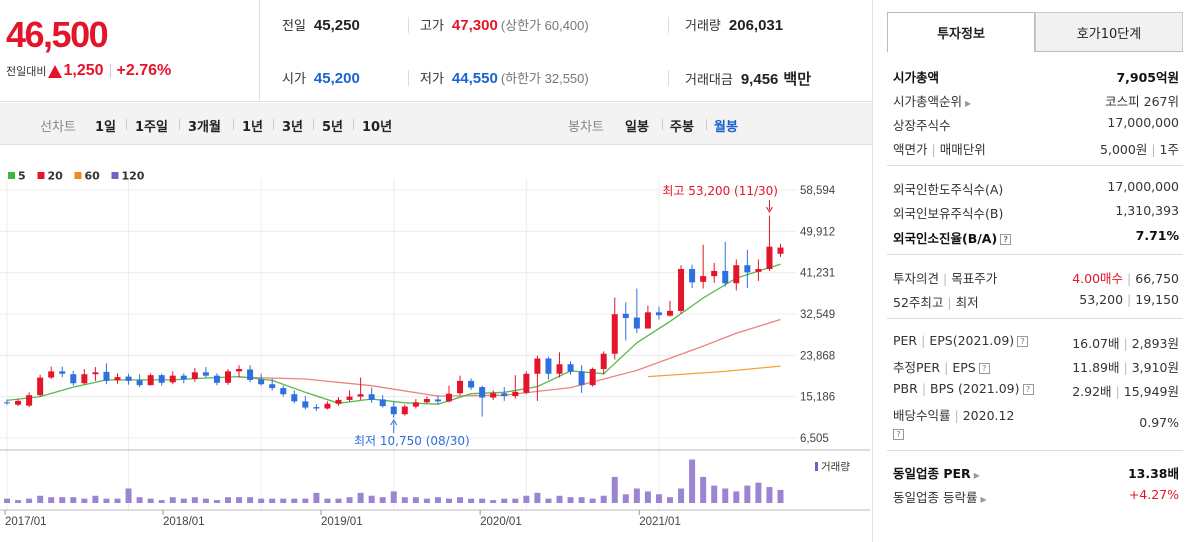 This screenshot has width=1194, height=542. What do you see at coordinates (1036, 390) in the screenshot?
I see `info-row: PBR | BPS (2021.09)? 2.92배 | 15,949원` at bounding box center [1036, 390].